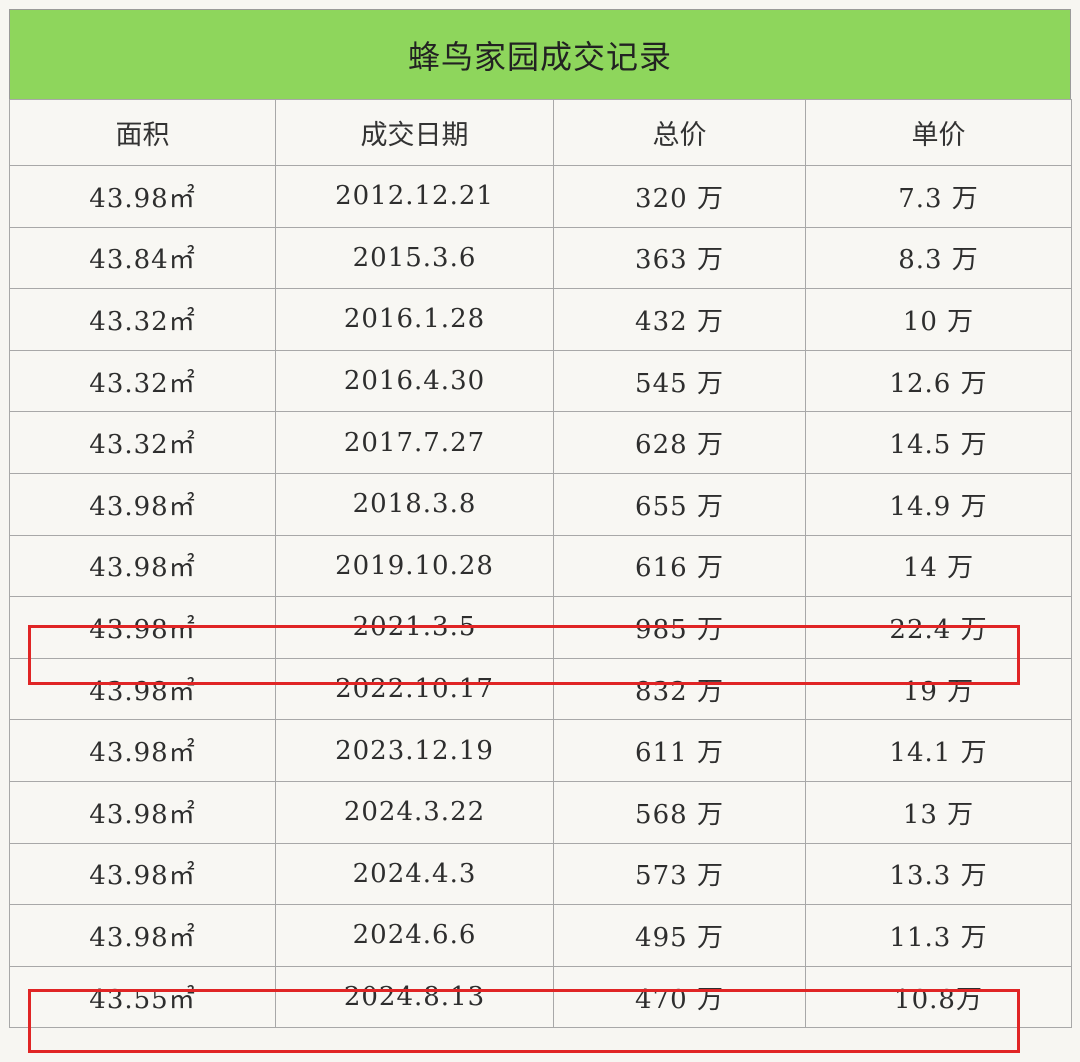 The image size is (1080, 1062). I want to click on cell-unit-price: 22.4 万, so click(938, 627).